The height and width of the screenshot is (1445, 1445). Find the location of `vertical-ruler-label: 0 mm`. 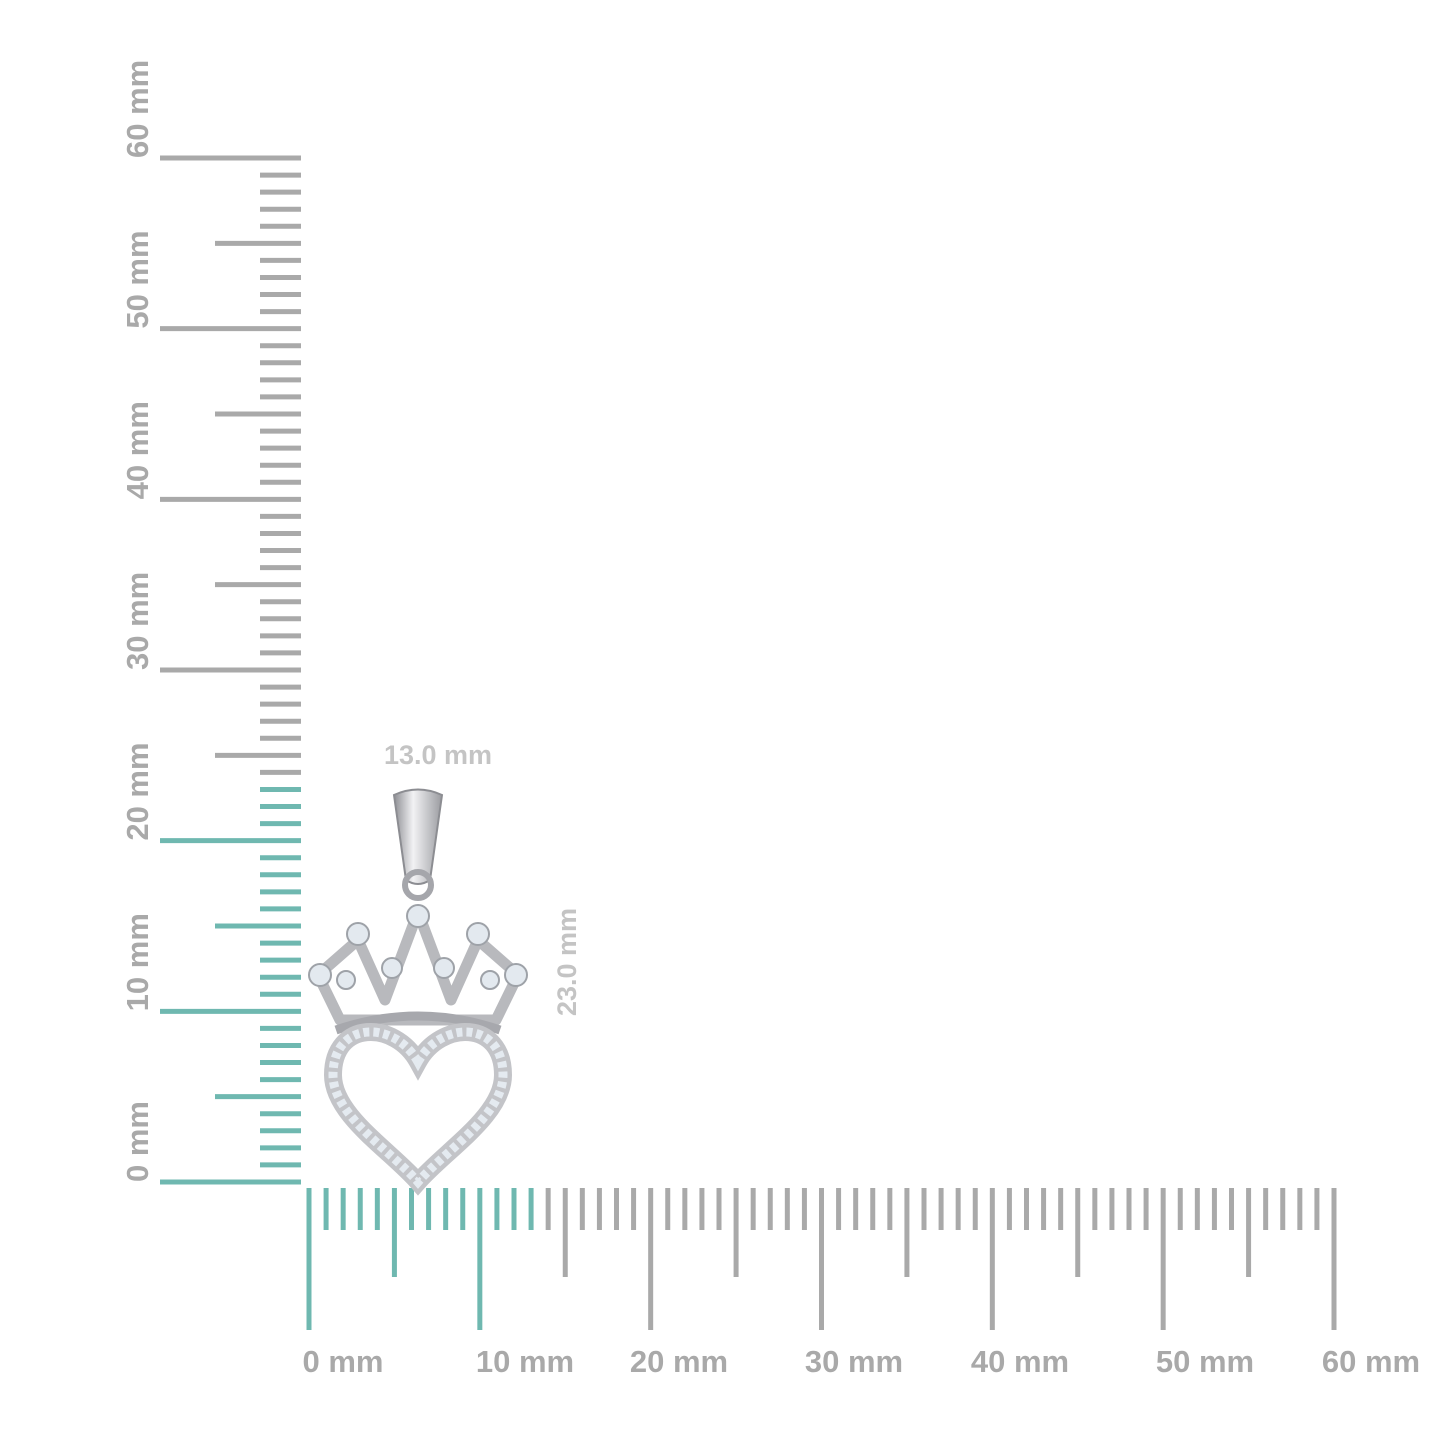

vertical-ruler-label: 0 mm is located at coordinates (137, 1141).